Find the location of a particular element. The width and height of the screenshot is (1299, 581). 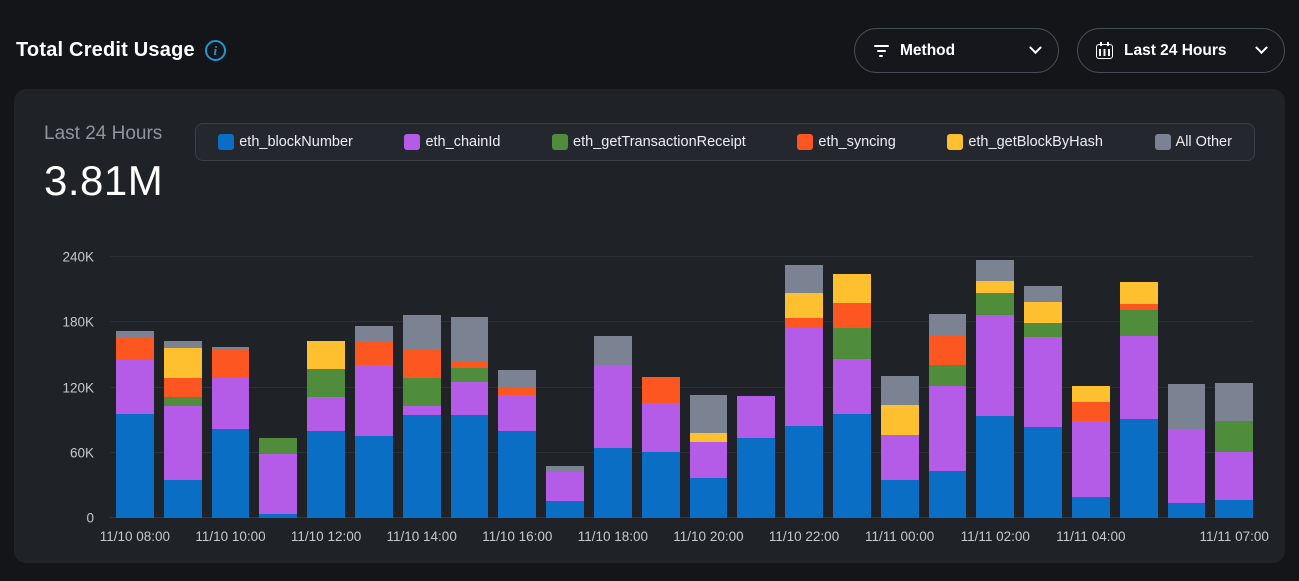

bar-column: 11/10 14:00 is located at coordinates (422, 400).